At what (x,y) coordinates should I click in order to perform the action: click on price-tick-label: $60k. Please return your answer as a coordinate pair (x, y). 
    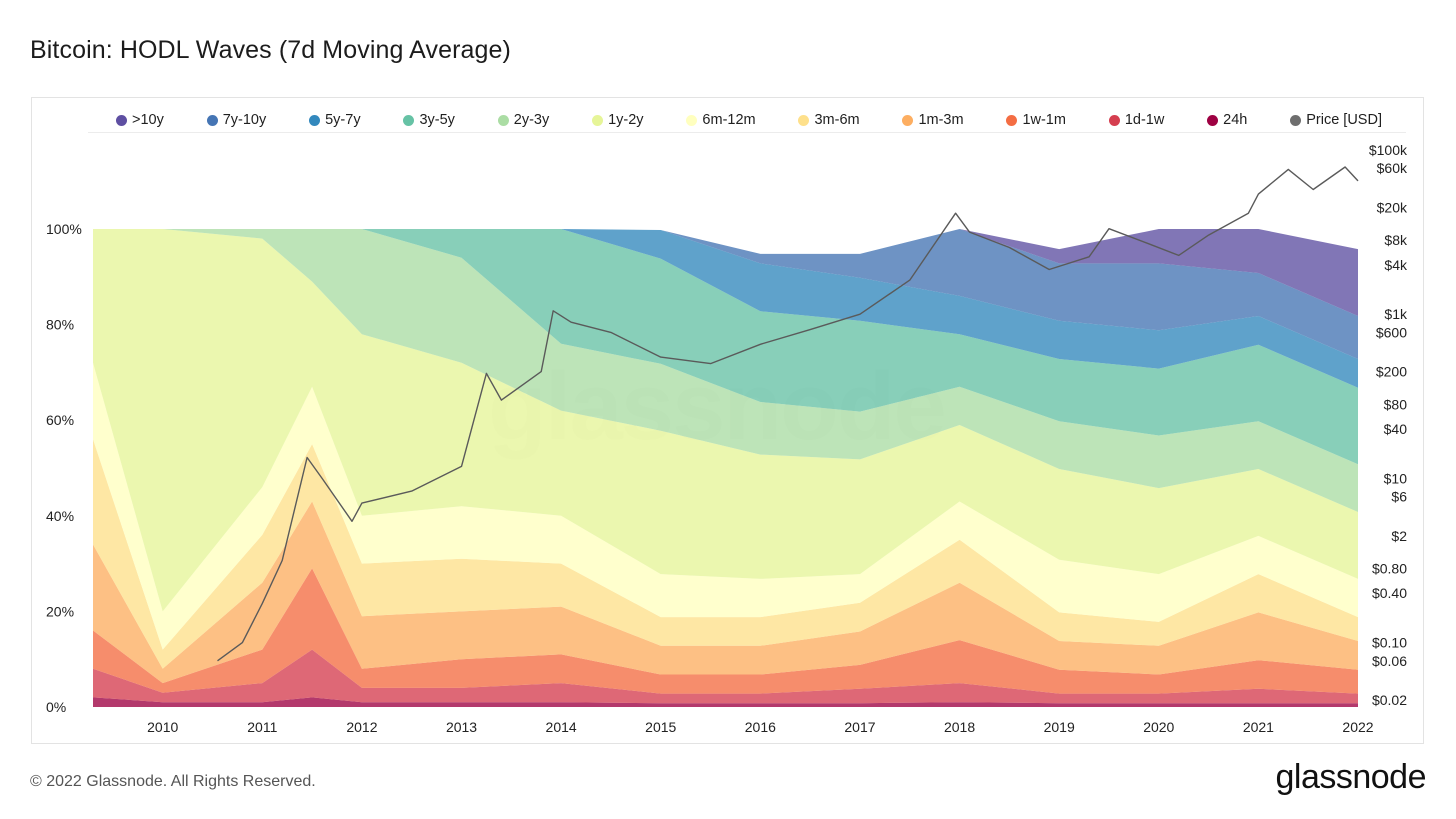
    Looking at the image, I should click on (1392, 168).